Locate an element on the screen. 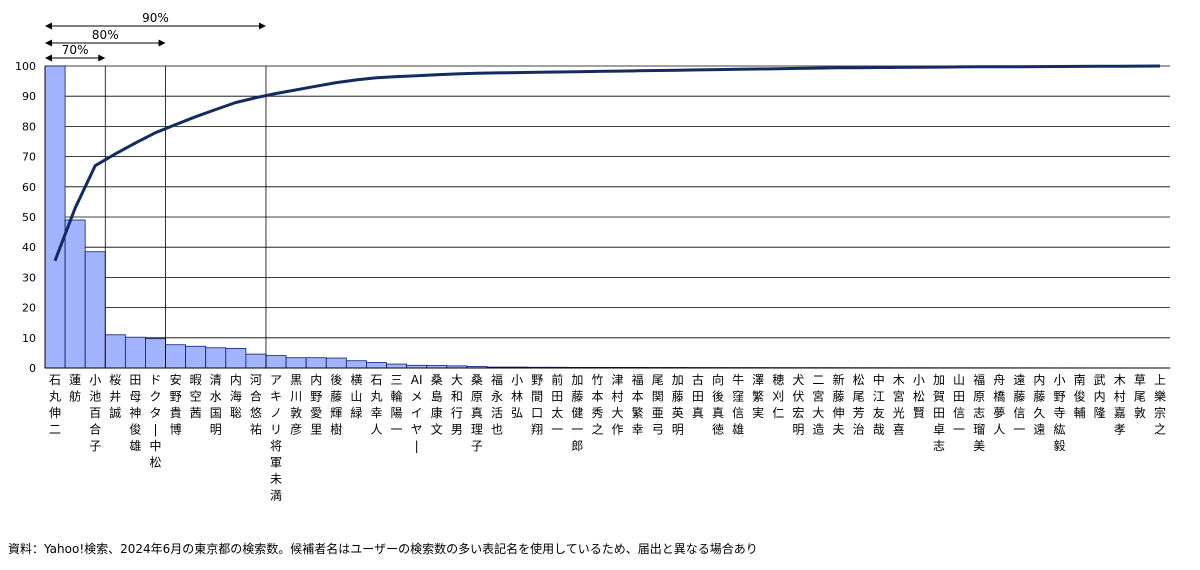 Image resolution: width=1200 pixels, height=570 pixels. x-tick-label: 和 is located at coordinates (457, 397).